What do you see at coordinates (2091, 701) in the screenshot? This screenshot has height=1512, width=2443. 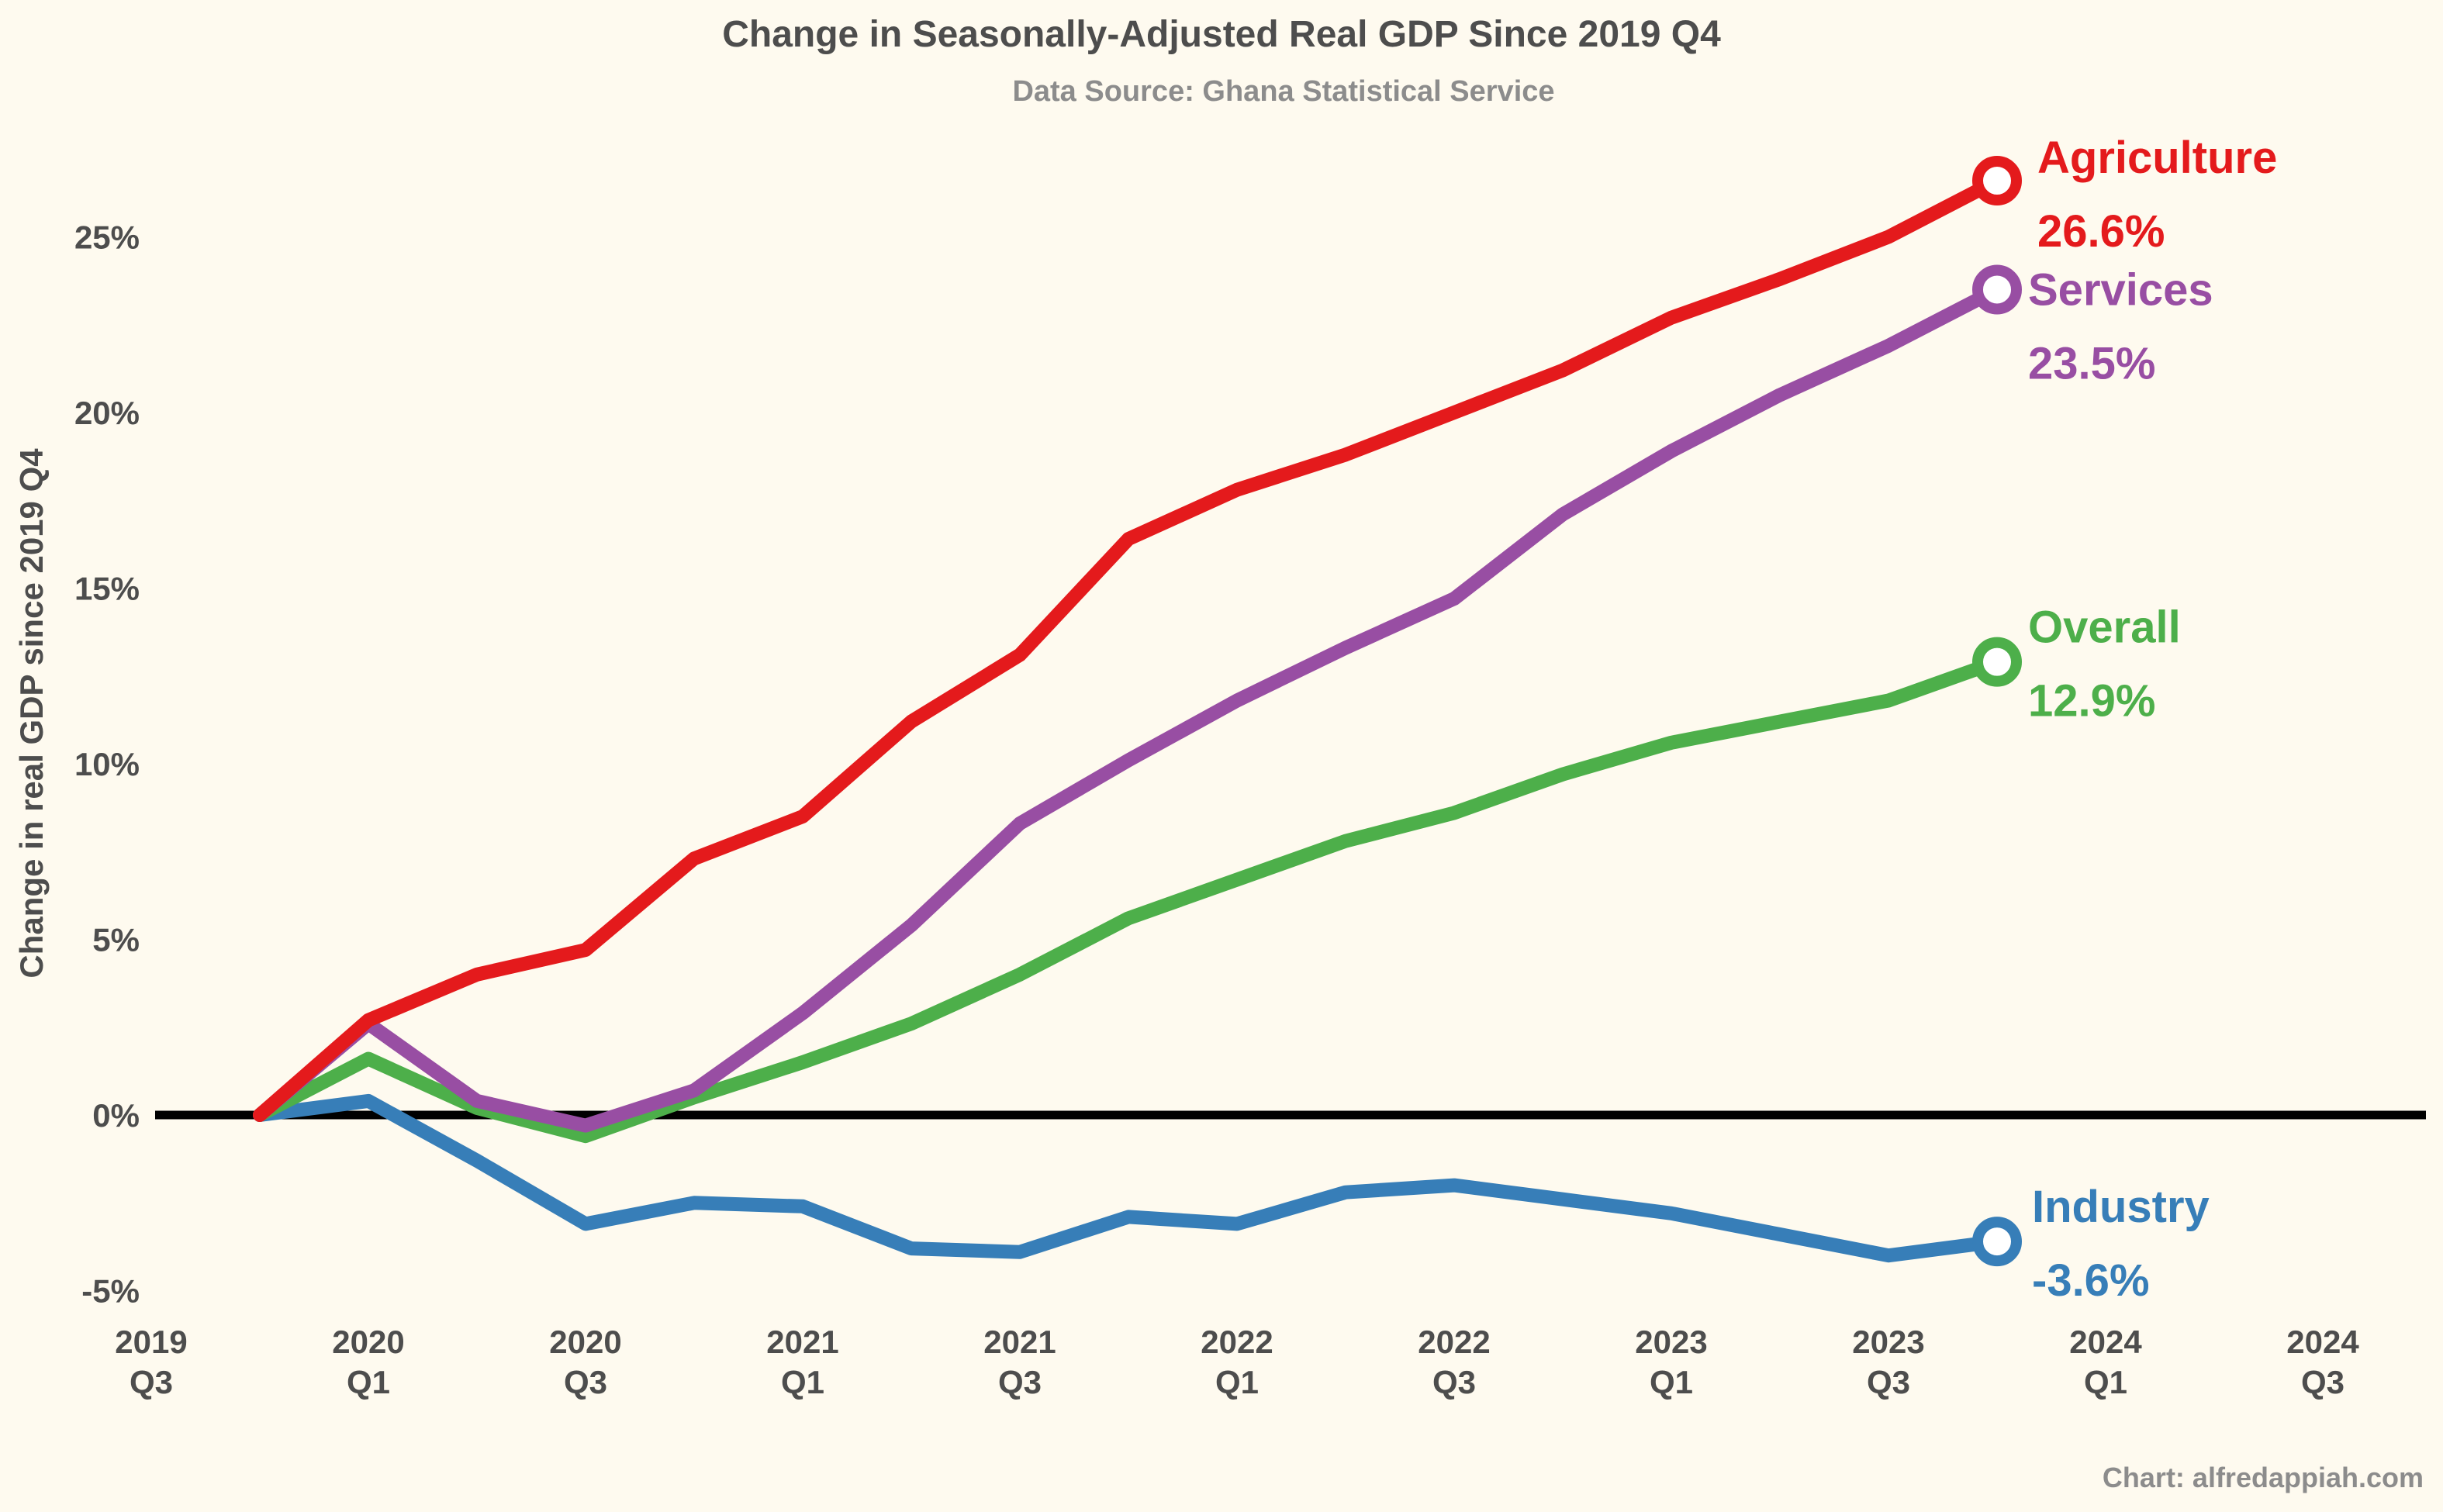 I see `series-value-label: 12.9%` at bounding box center [2091, 701].